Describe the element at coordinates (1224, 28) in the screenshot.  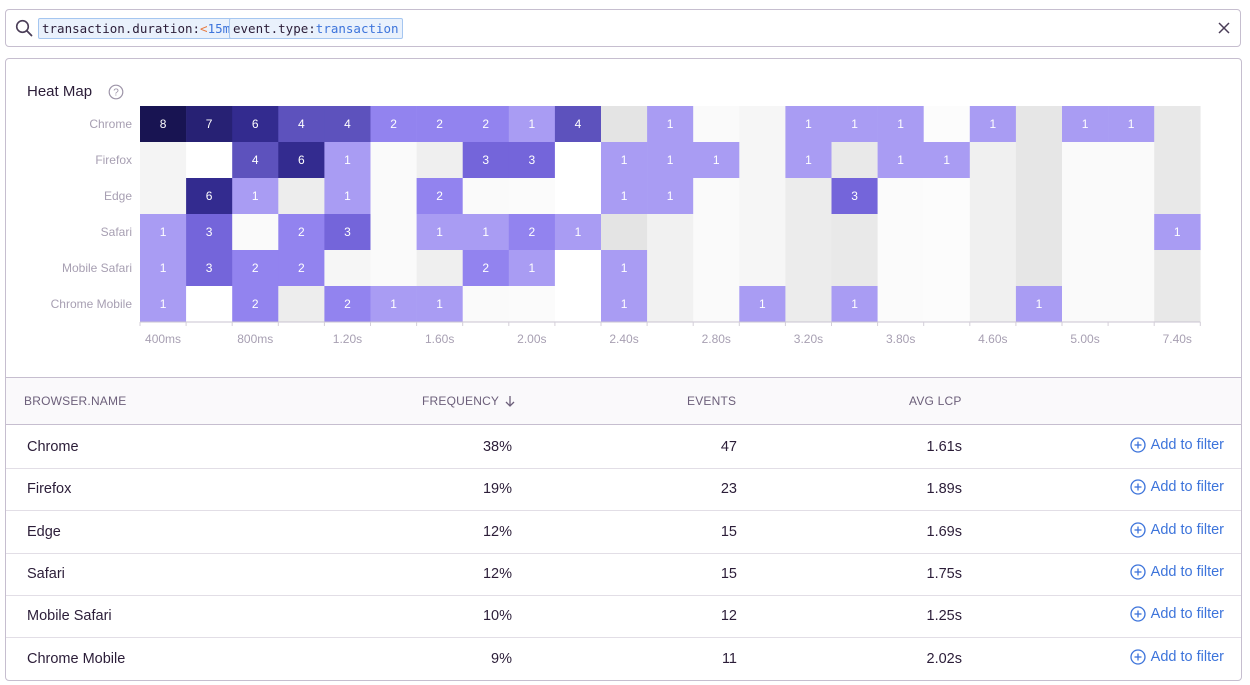
I see `close-icon` at that location.